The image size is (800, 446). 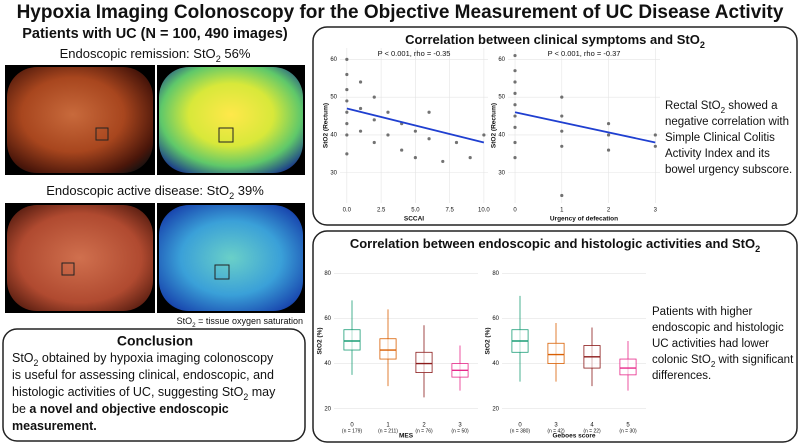 I want to click on text-run: Endoscopic remission: StO, so click(x=138, y=53).